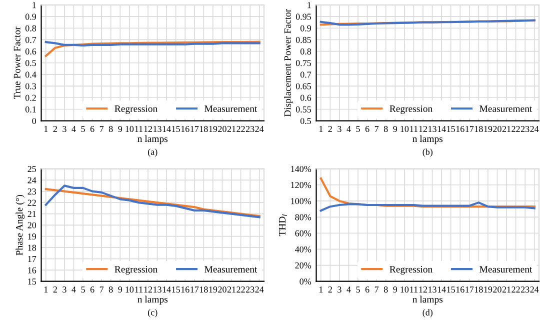 Image resolution: width=550 pixels, height=331 pixels. What do you see at coordinates (304, 63) in the screenshot?
I see `y-tick-label: 0.75` at bounding box center [304, 63].